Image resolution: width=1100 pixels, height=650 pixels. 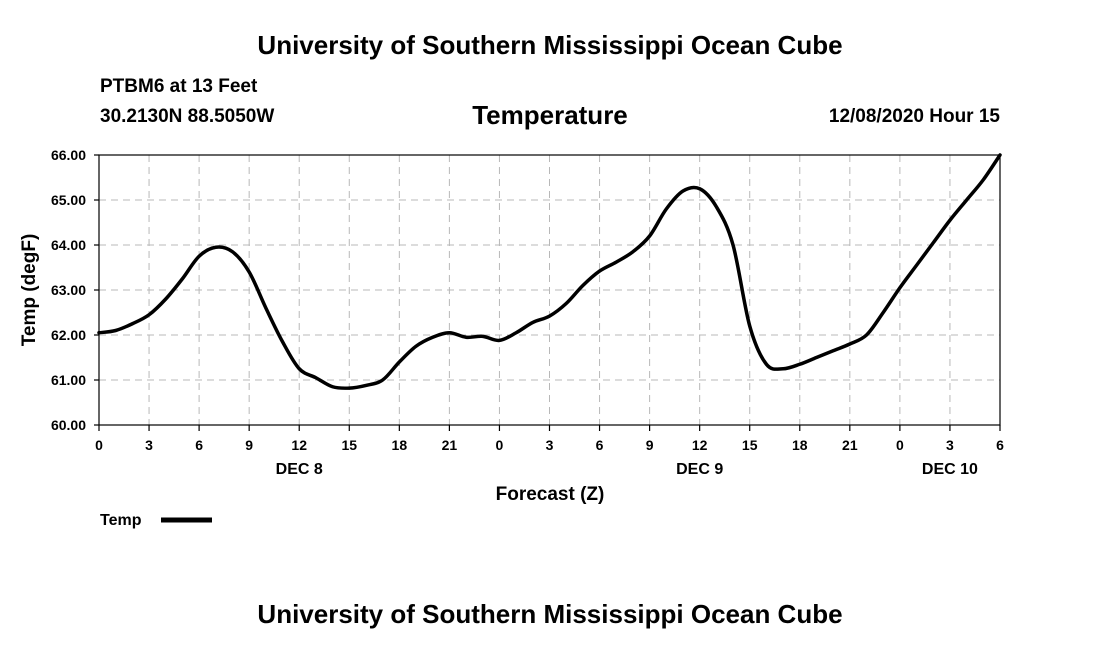 What do you see at coordinates (121, 520) in the screenshot?
I see `legend-label: Temp` at bounding box center [121, 520].